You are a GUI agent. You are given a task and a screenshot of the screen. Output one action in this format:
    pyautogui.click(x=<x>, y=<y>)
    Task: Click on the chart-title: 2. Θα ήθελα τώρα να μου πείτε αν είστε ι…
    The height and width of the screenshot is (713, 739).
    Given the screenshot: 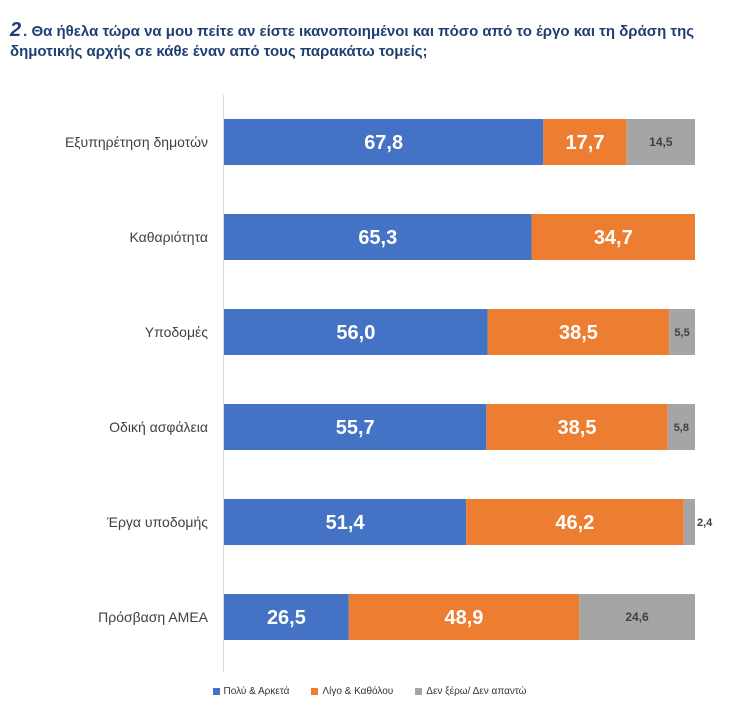 What is the action you would take?
    pyautogui.click(x=360, y=41)
    